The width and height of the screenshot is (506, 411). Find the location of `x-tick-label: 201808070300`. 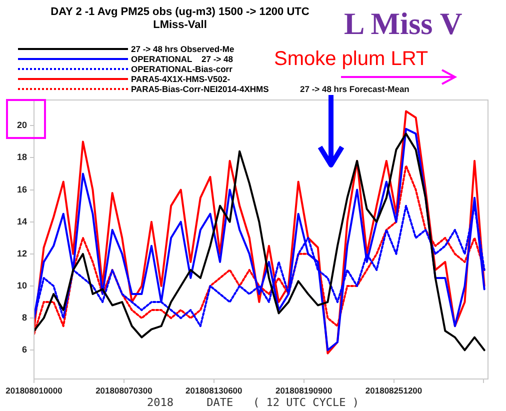

x-tick-label: 201808070300 is located at coordinates (124, 390).